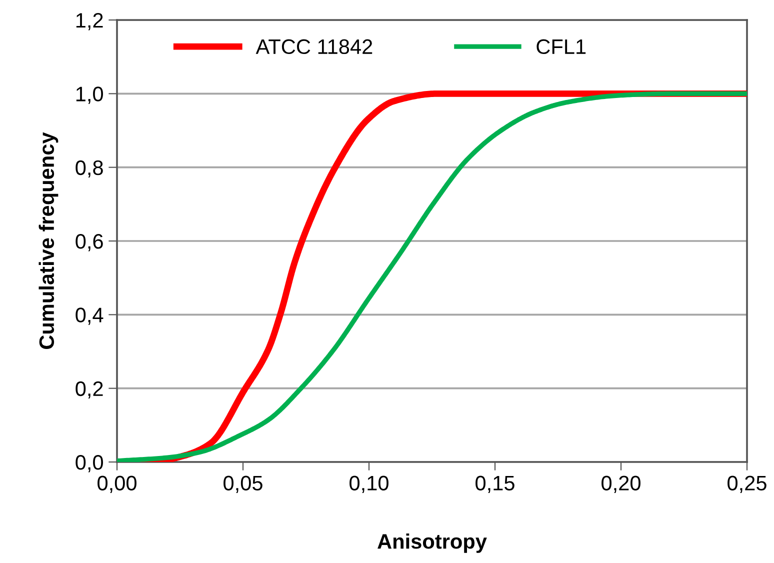 The height and width of the screenshot is (563, 774). I want to click on x-tick-label: 0,00, so click(117, 484).